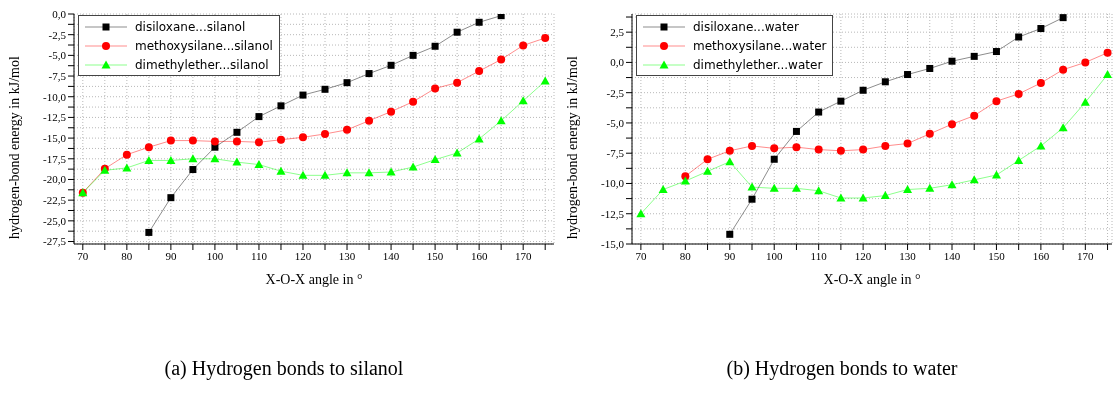 Image resolution: width=1115 pixels, height=403 pixels. Describe the element at coordinates (746, 26) in the screenshot. I see `legend-label: disiloxane...water` at that location.